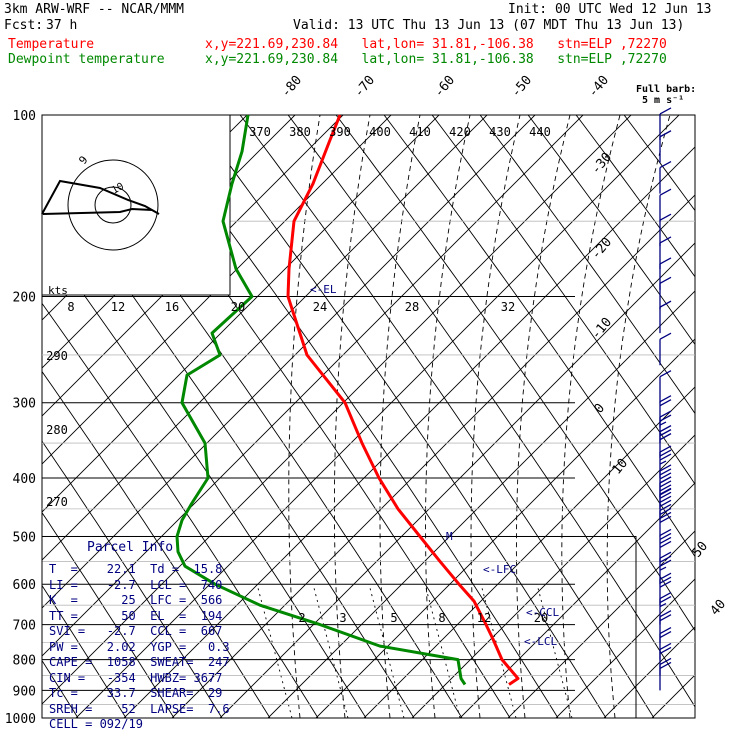 This screenshot has height=740, width=740. I want to click on init-time: Init: 00 UTC Wed 12 Jun 13, so click(610, 9).